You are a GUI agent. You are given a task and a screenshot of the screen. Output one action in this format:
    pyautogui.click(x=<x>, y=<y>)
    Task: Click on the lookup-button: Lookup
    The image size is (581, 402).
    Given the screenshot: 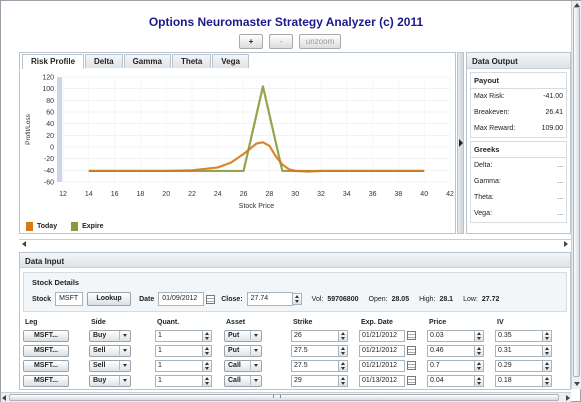 What is the action you would take?
    pyautogui.click(x=109, y=299)
    